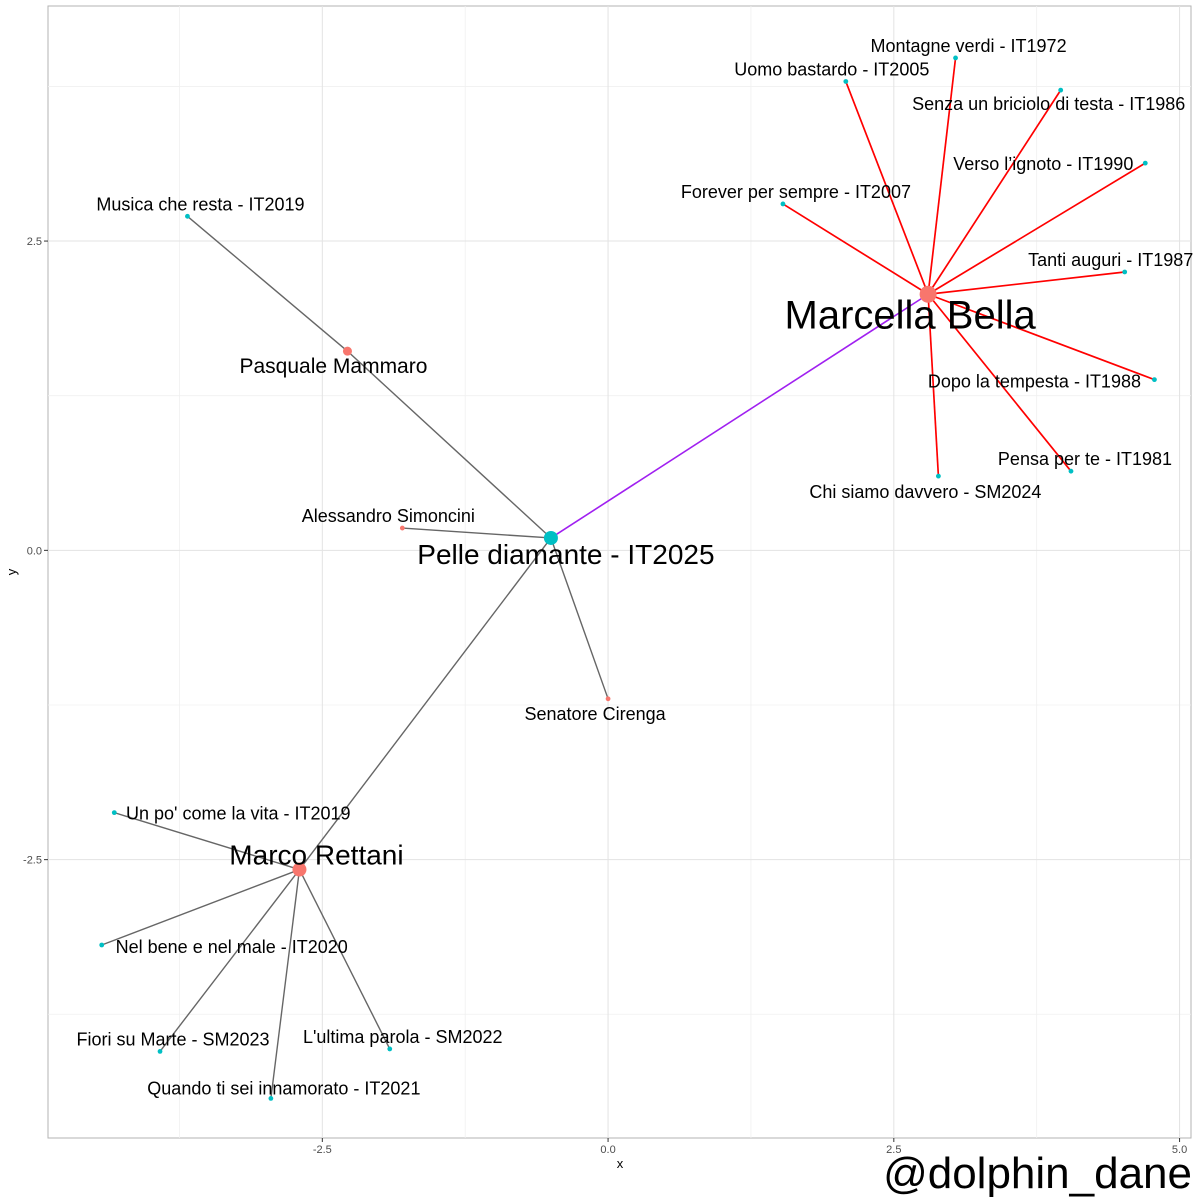 The image size is (1200, 1200). I want to click on label-pelle: Pelle diamante - IT2025, so click(565, 554).